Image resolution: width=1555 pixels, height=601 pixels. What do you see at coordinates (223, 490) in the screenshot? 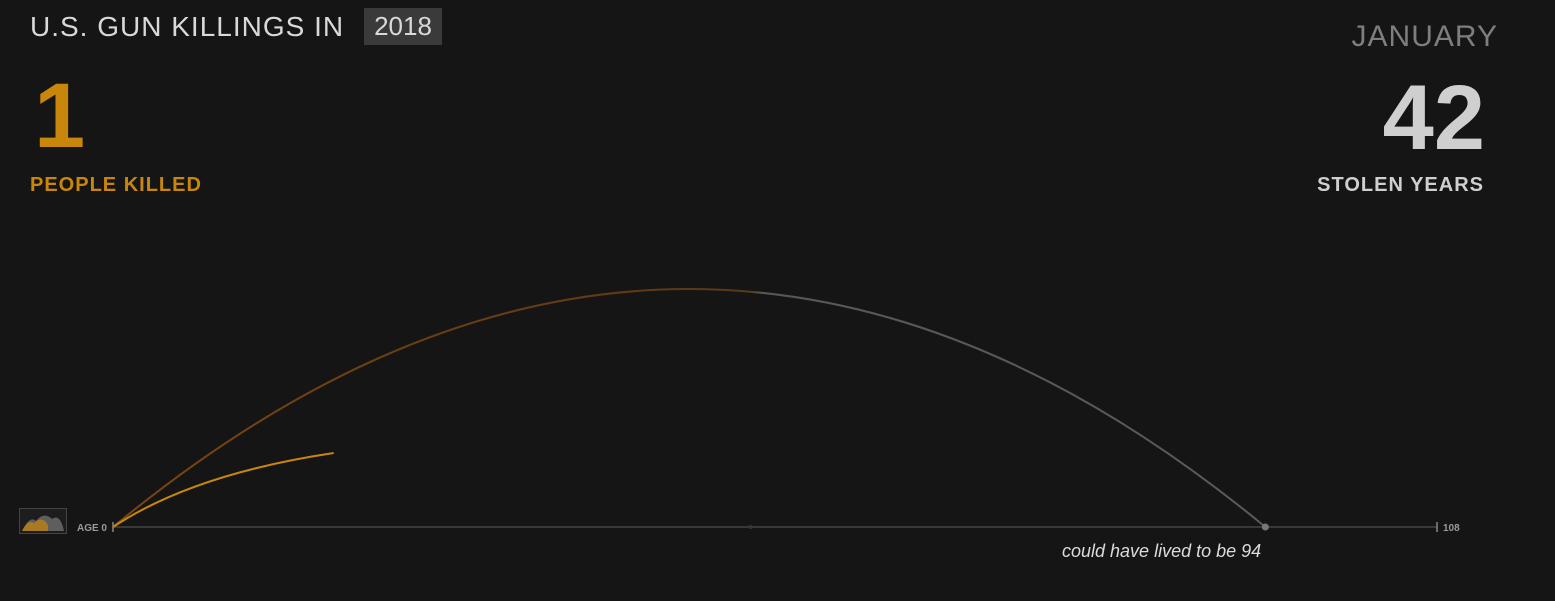
I see `animating-arc` at bounding box center [223, 490].